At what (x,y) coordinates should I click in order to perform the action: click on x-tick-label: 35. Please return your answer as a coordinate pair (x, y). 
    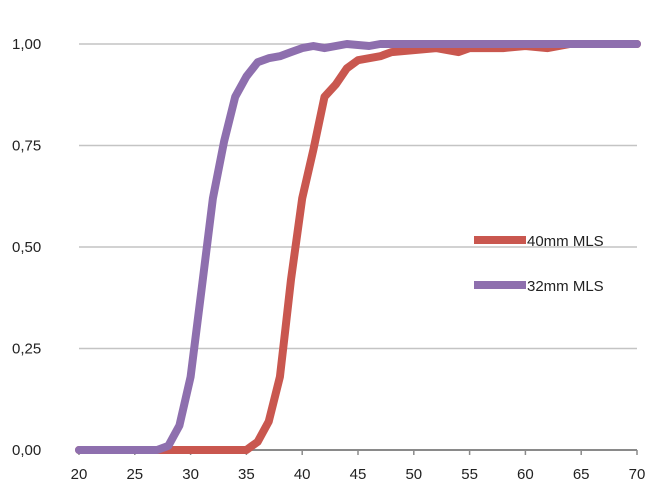
    Looking at the image, I should click on (246, 474).